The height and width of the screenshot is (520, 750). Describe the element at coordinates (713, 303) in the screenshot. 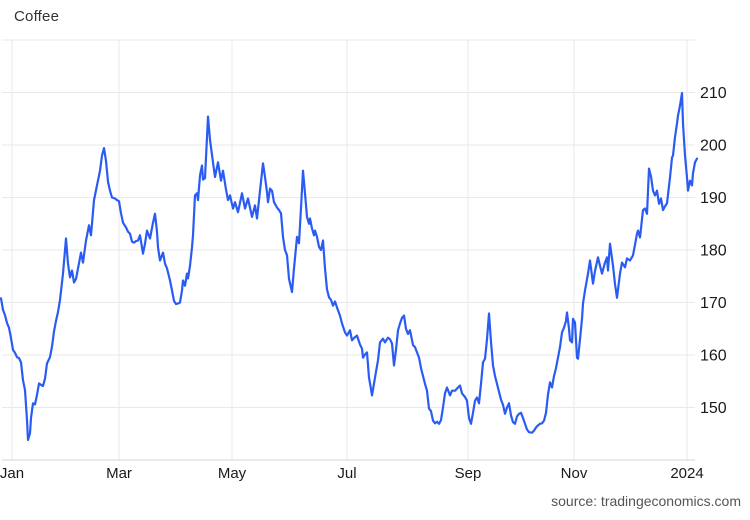

I see `y-axis-label: 170` at that location.